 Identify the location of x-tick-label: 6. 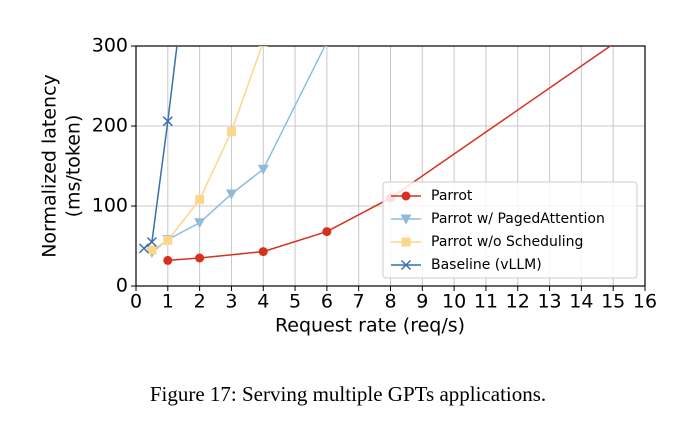
(327, 302).